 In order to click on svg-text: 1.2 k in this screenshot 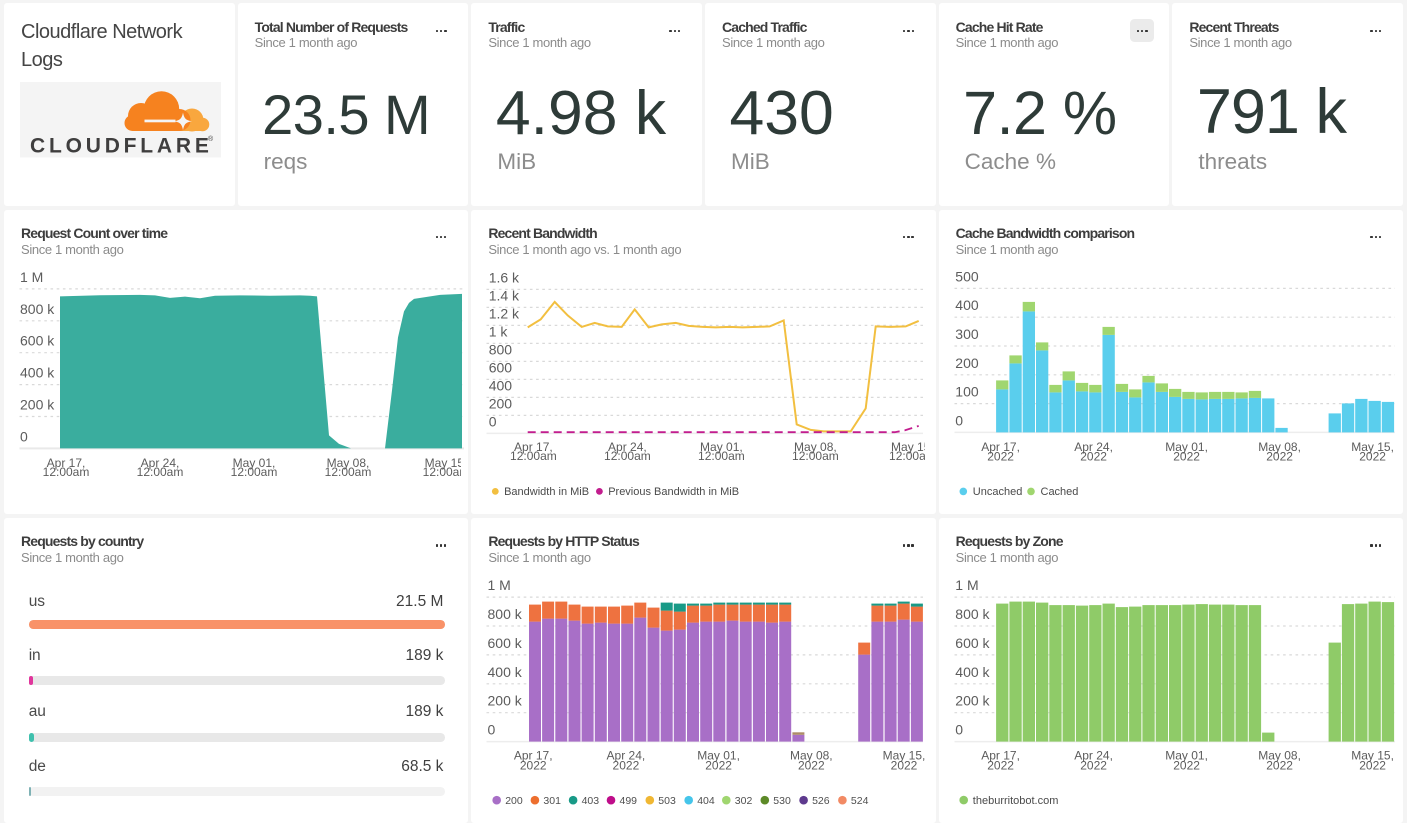, I will do `click(504, 313)`.